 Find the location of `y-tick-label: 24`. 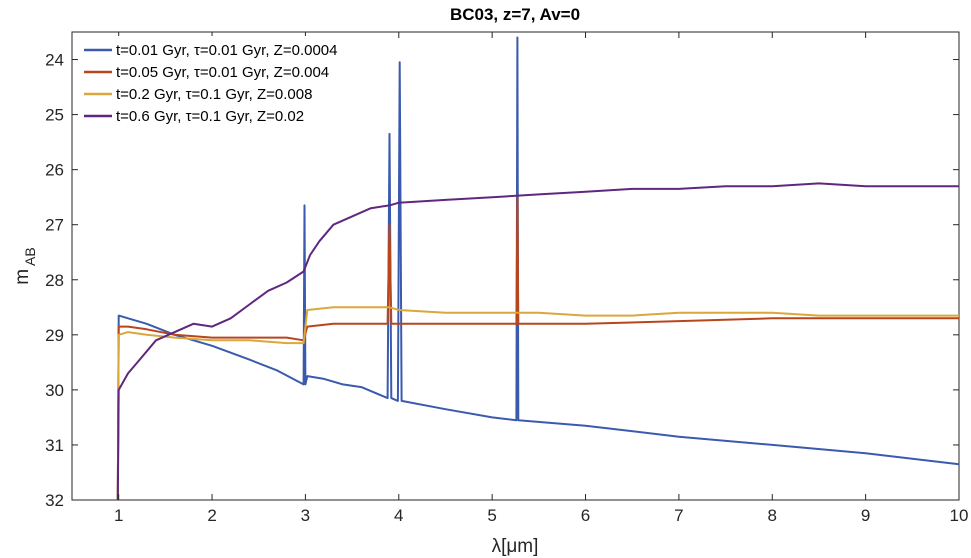

y-tick-label: 24 is located at coordinates (54, 60).